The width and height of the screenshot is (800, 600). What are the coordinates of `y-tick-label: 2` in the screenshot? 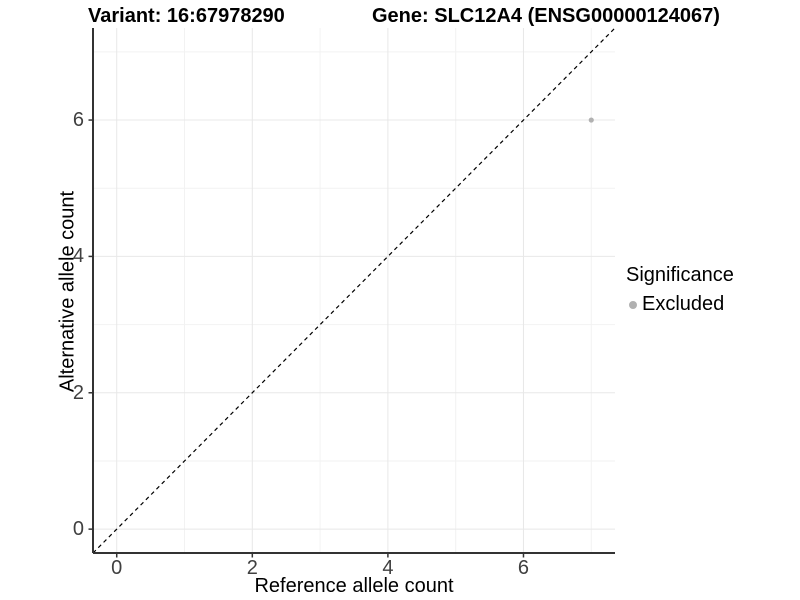 It's located at (78, 392).